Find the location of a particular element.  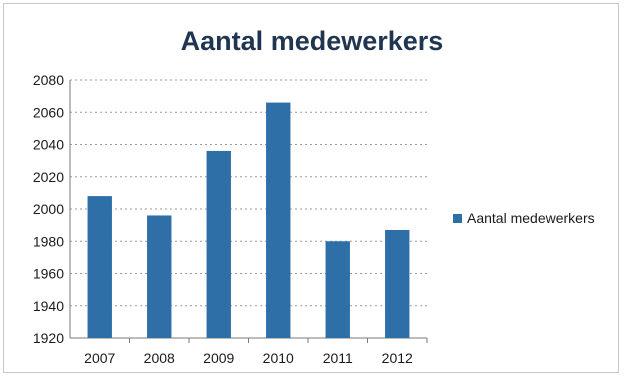

x-tick-label: 2011 is located at coordinates (338, 358).